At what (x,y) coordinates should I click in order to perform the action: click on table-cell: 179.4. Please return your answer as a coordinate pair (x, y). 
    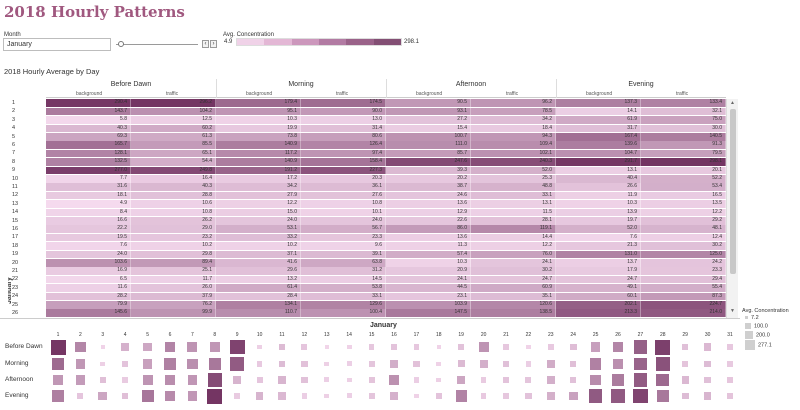
    Looking at the image, I should click on (258, 103).